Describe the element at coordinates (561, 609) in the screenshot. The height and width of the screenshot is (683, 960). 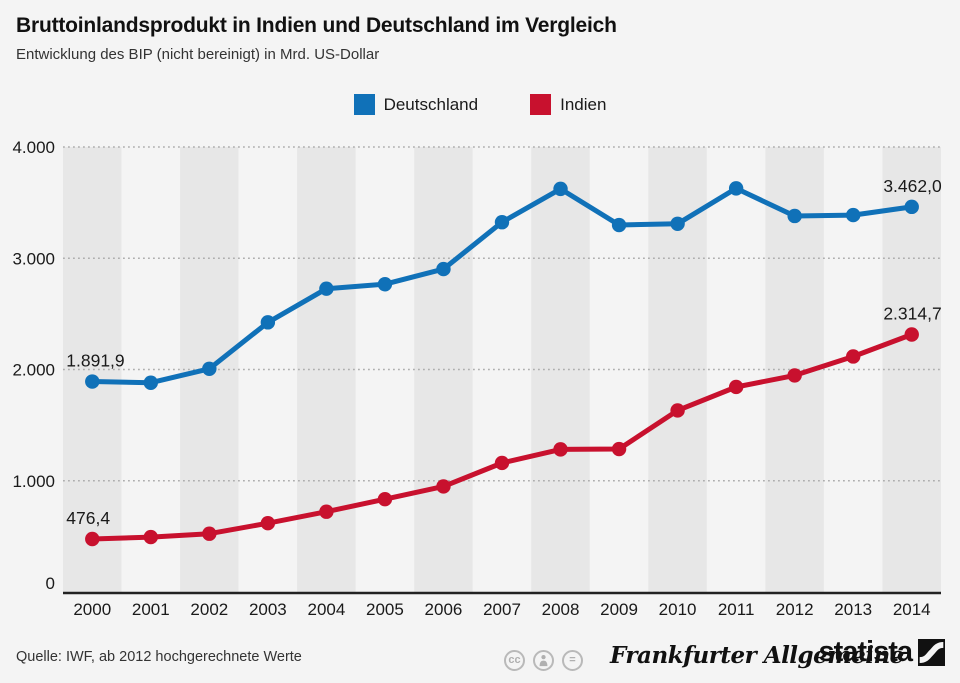
I see `x-tick-label: 2008` at that location.